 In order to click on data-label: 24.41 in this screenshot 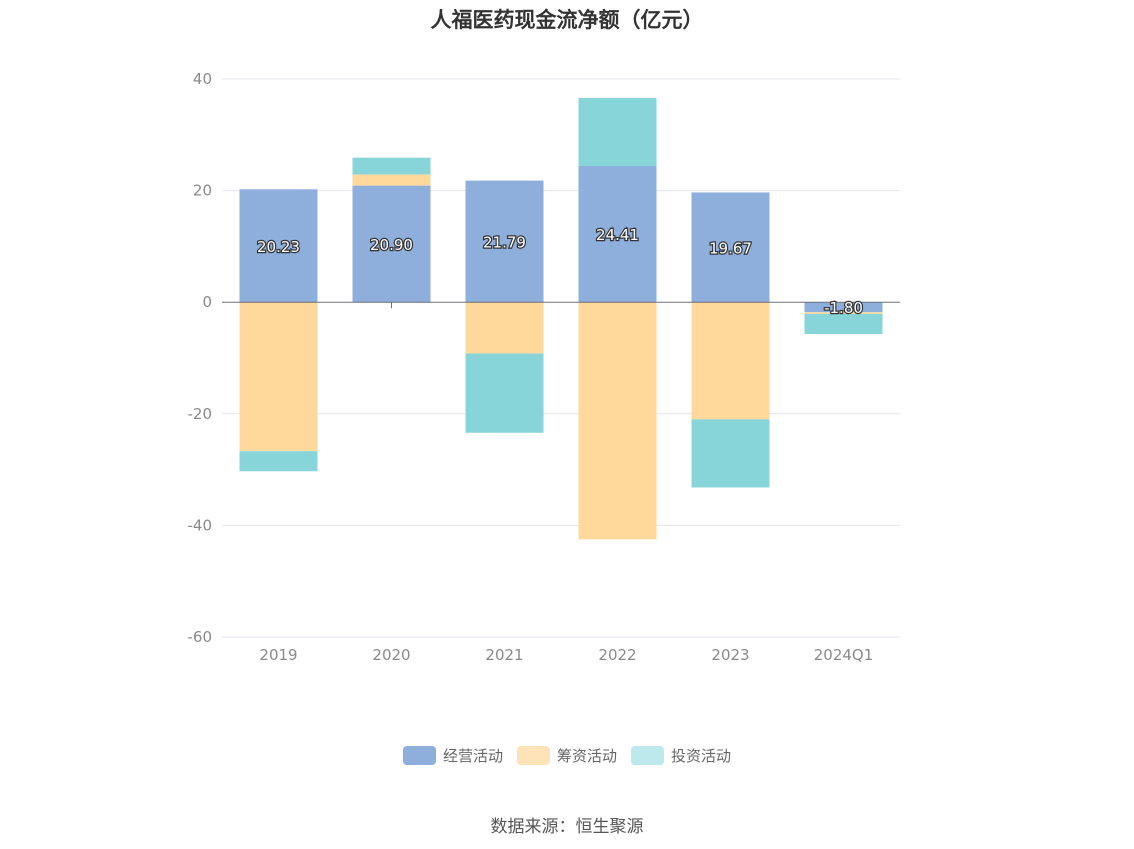, I will do `click(617, 235)`.